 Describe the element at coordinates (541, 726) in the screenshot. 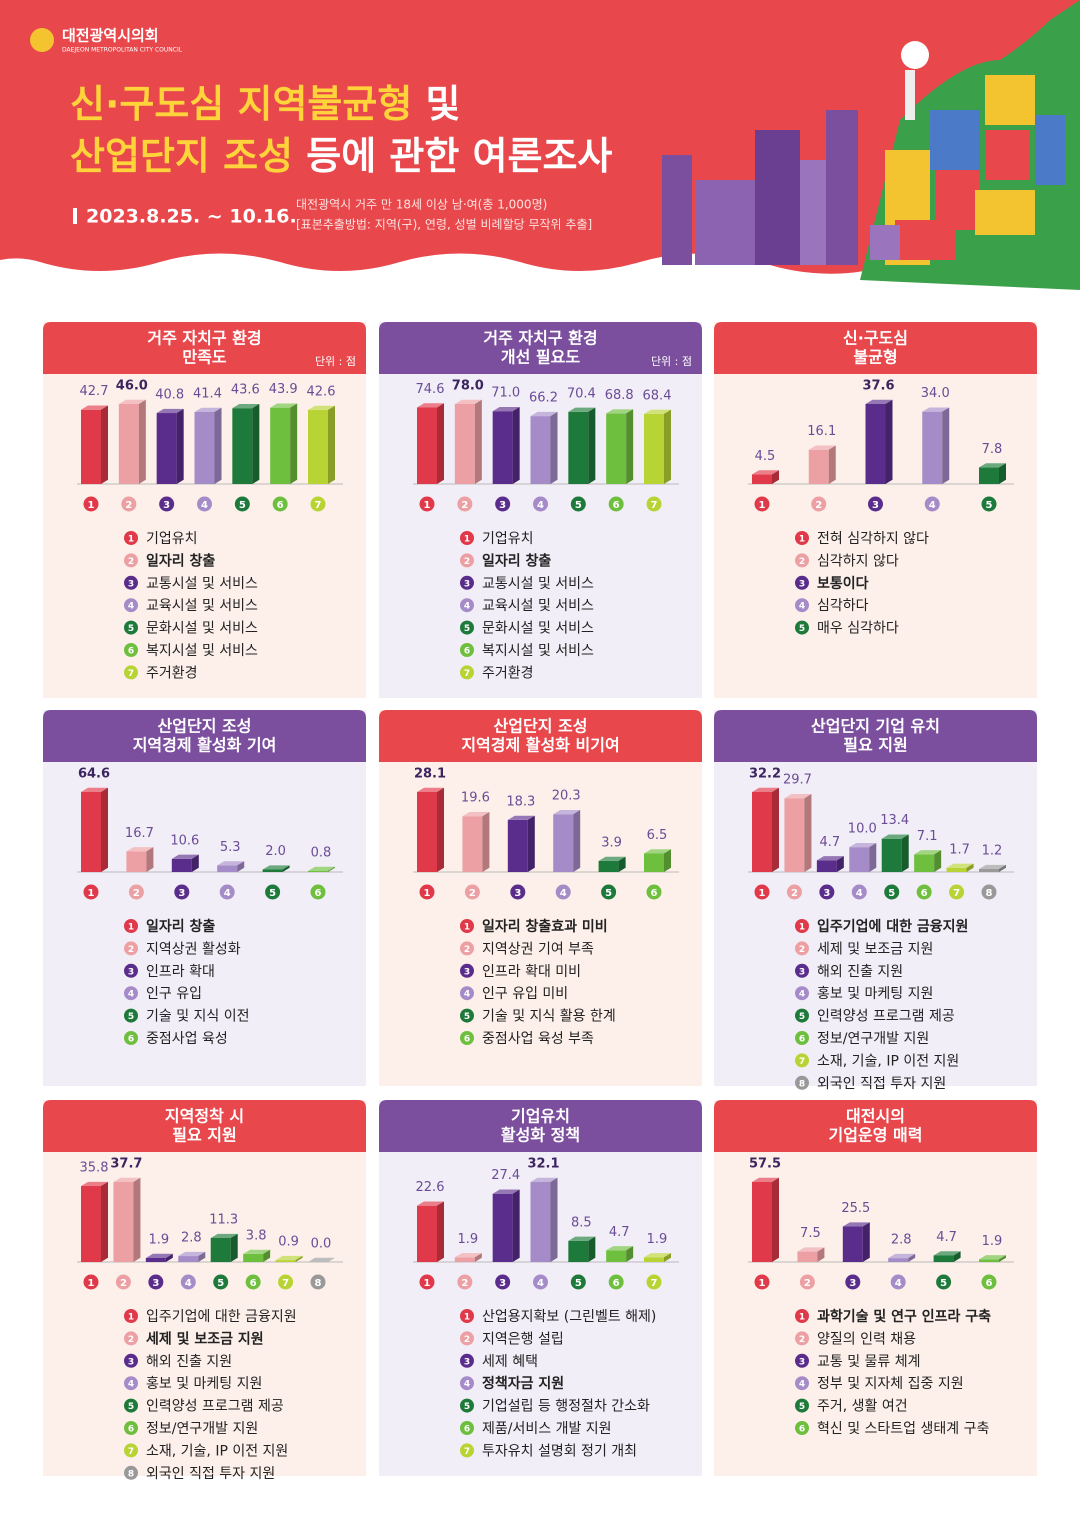

I see `panel-title: 산업단지 조성` at that location.